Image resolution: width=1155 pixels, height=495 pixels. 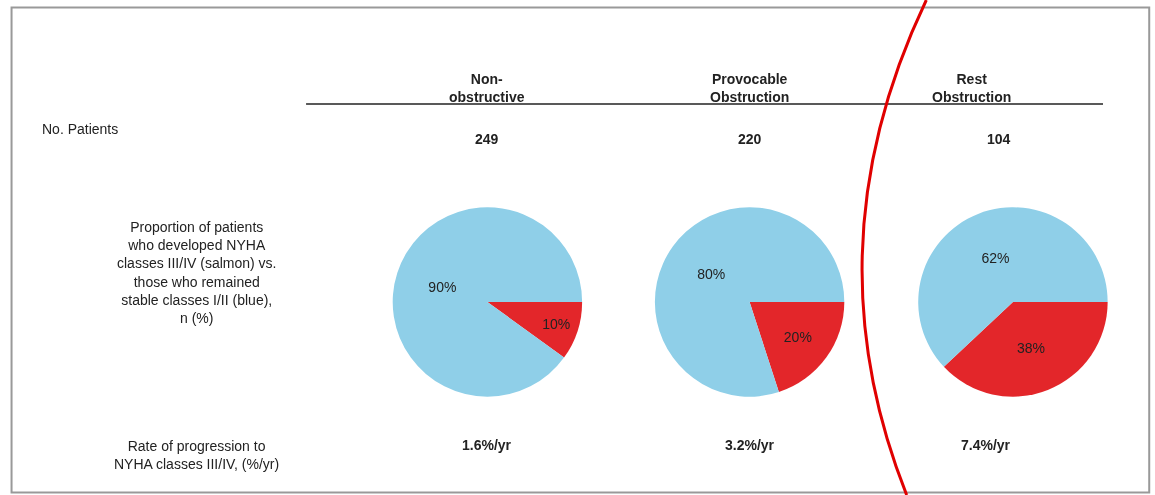 What do you see at coordinates (711, 274) in the screenshot?
I see `data-label: 80%` at bounding box center [711, 274].